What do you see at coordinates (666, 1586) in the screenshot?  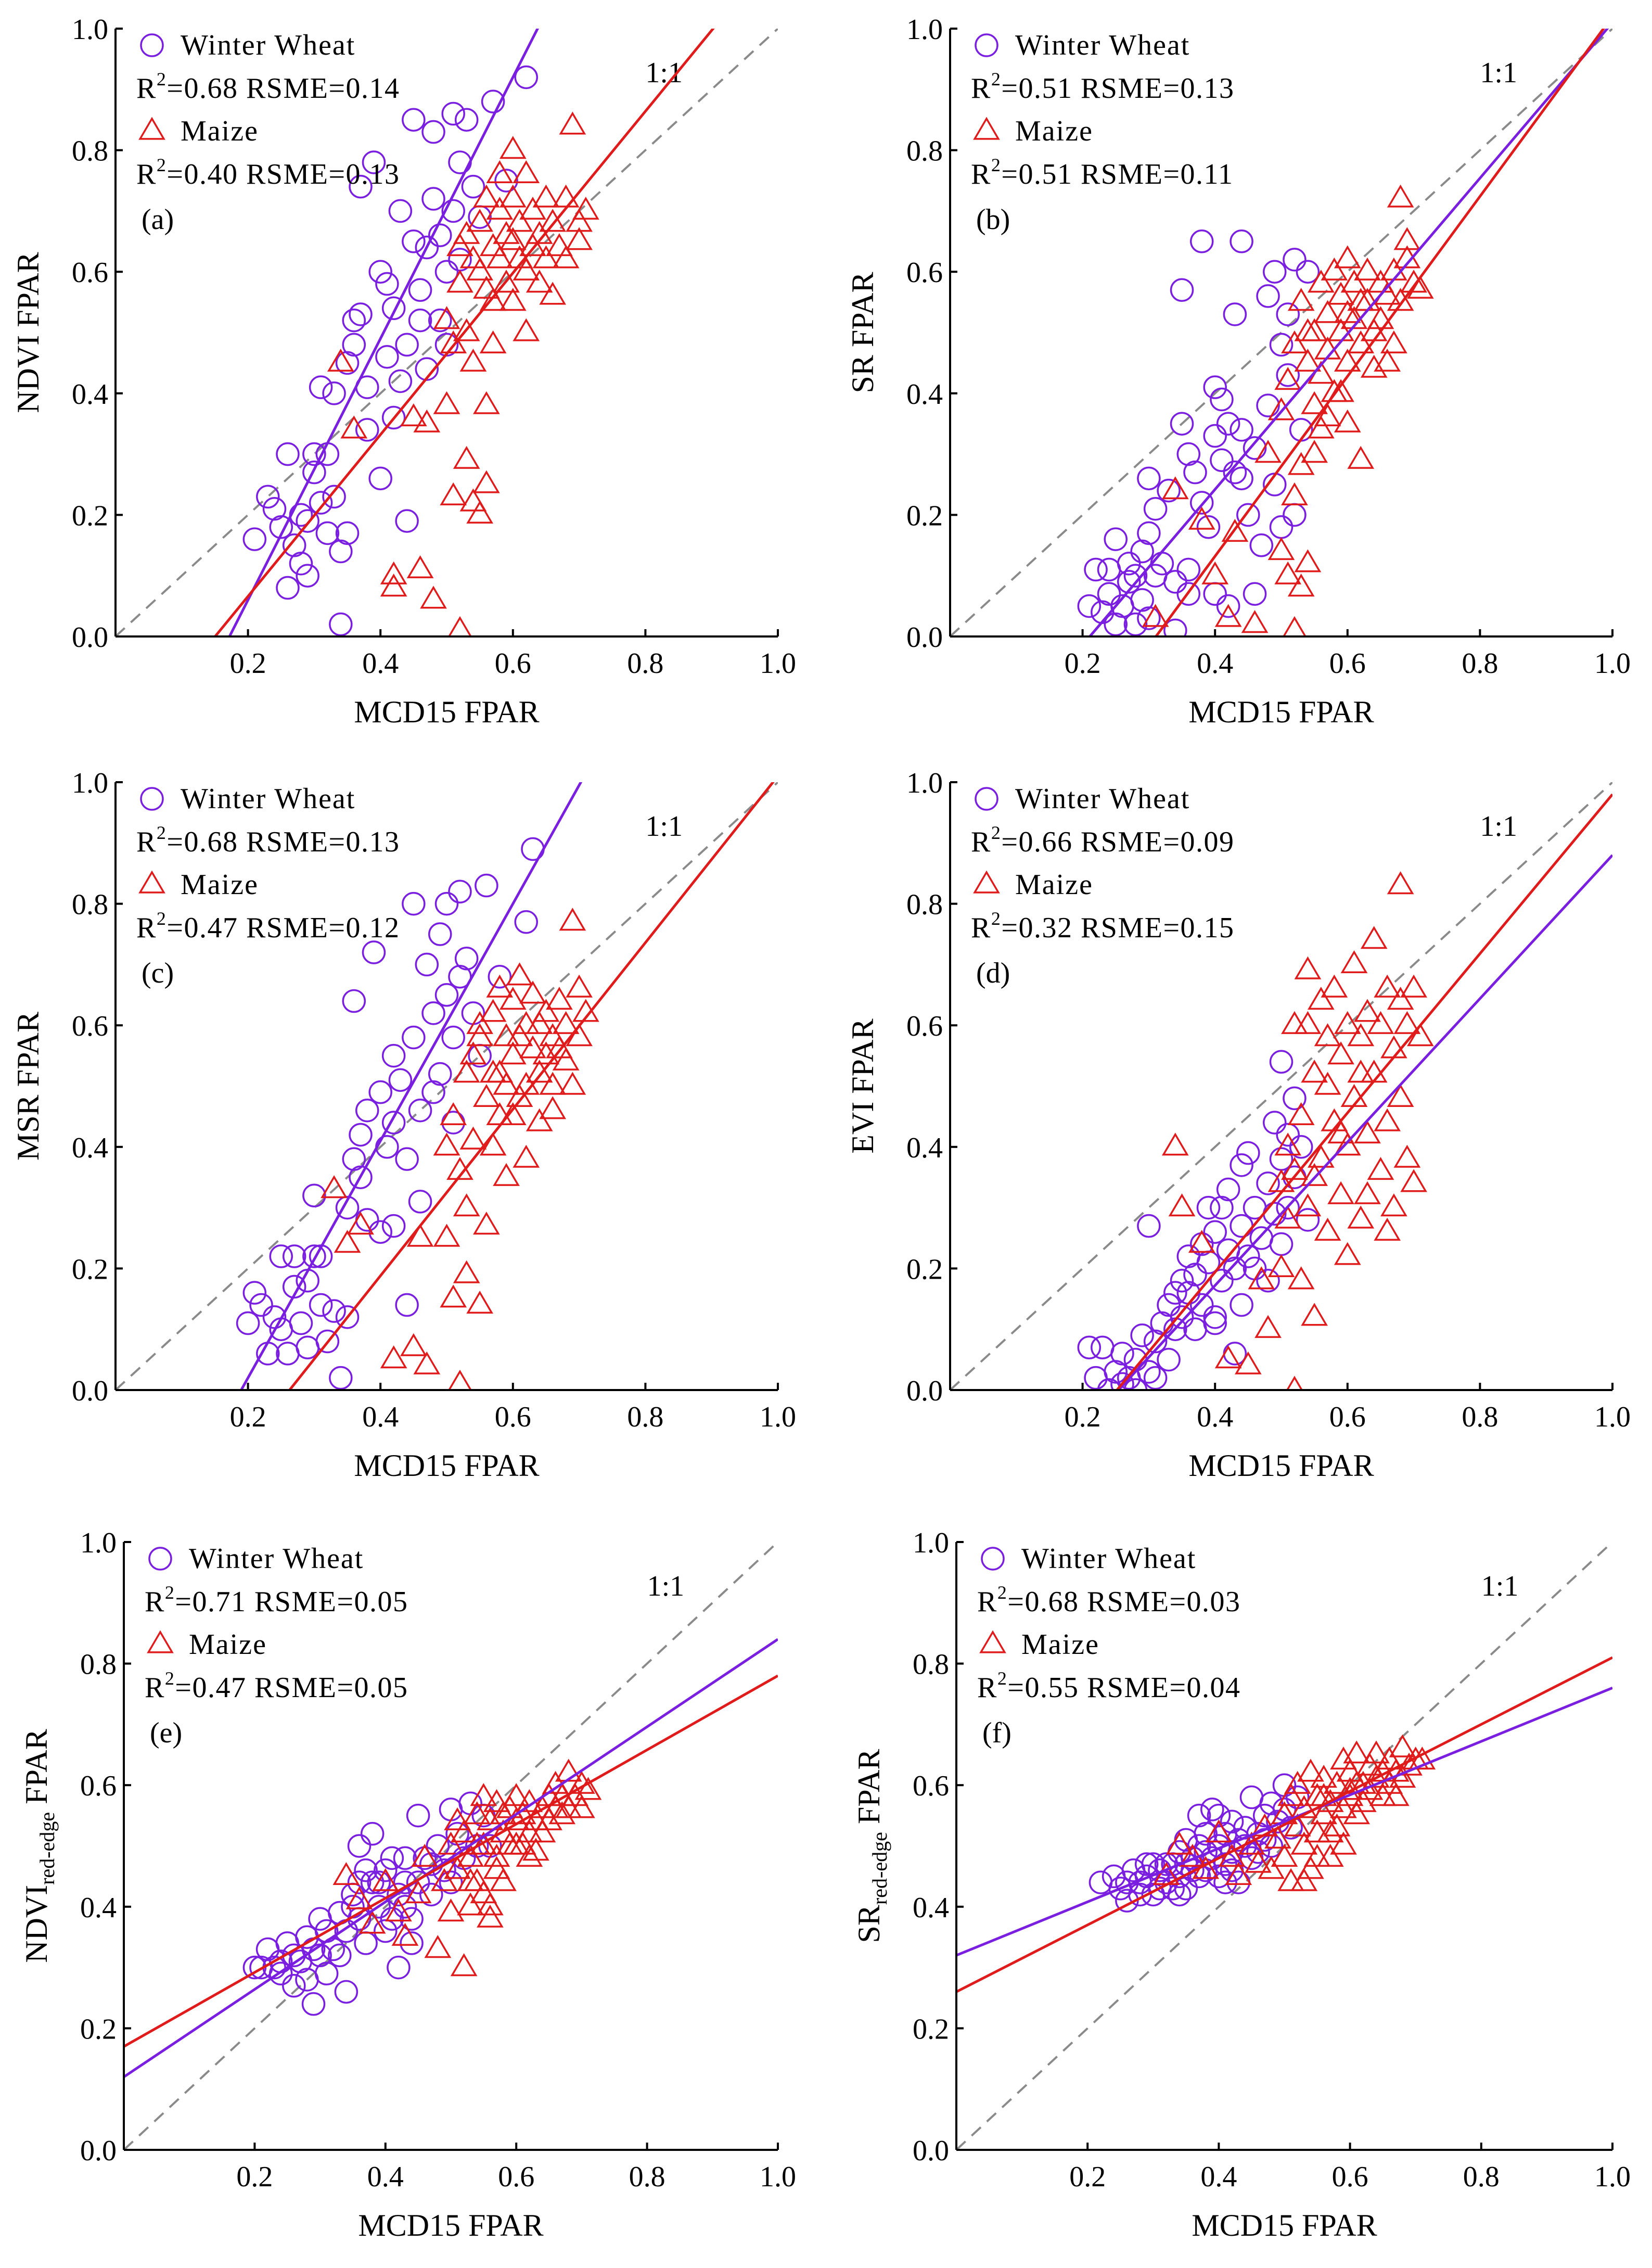 I see `one-to-one-label: 1:1` at bounding box center [666, 1586].